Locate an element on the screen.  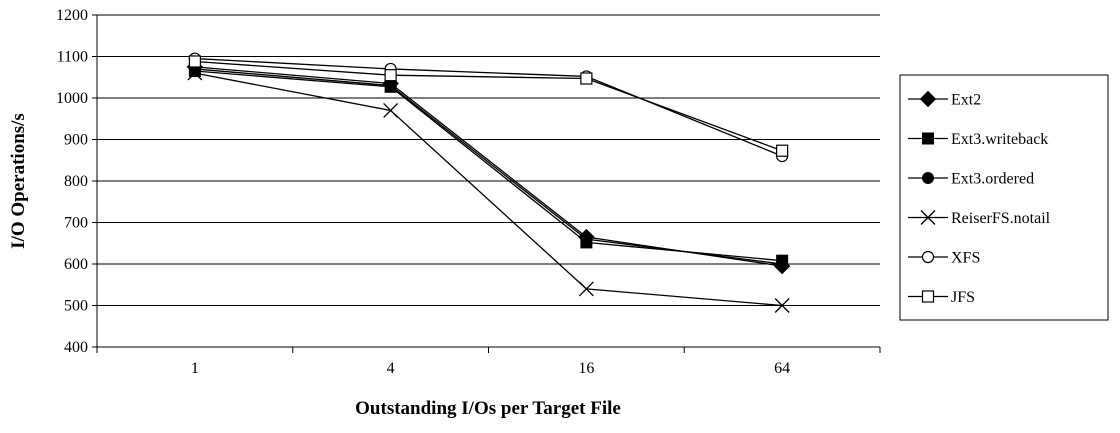
y-axis-title: I/O Operations/s is located at coordinates (18, 181).